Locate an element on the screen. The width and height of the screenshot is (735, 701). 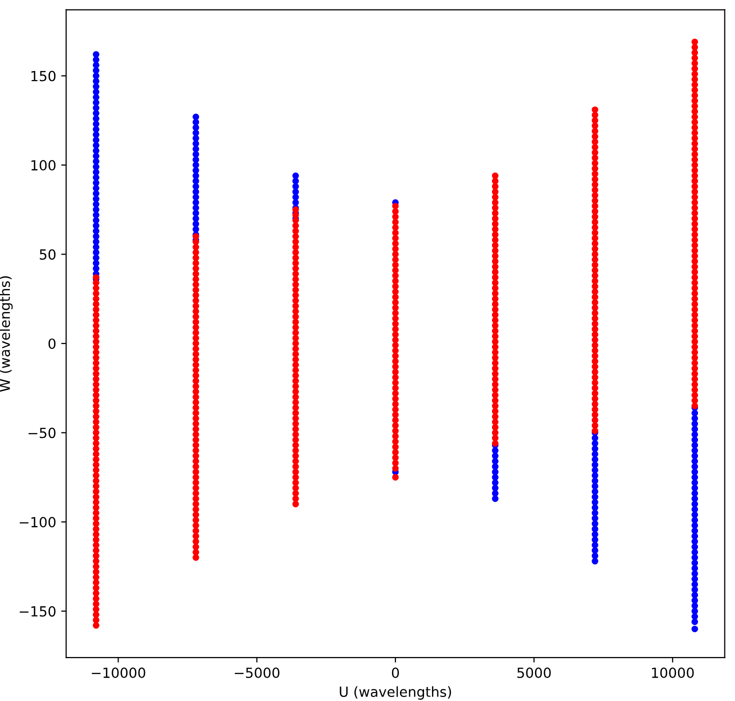
y-tick-label: 50 is located at coordinates (48, 254).